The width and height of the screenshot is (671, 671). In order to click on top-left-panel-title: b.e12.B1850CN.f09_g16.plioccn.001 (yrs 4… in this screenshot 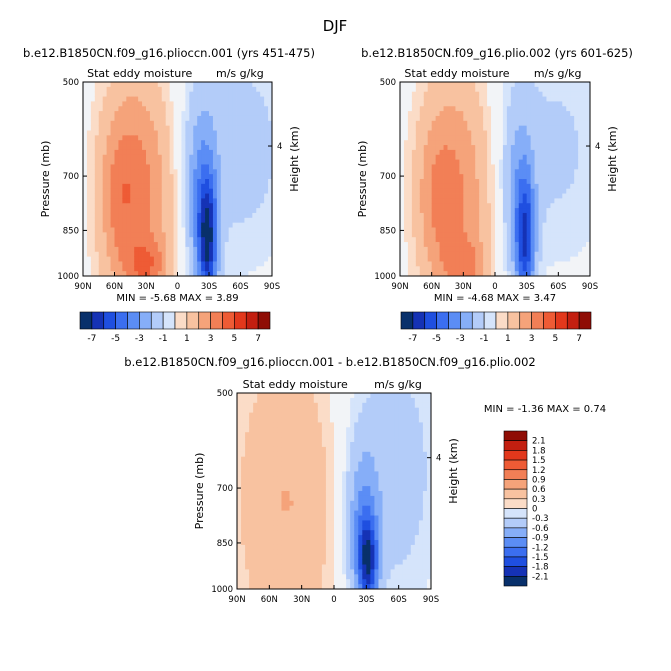, I will do `click(169, 53)`.